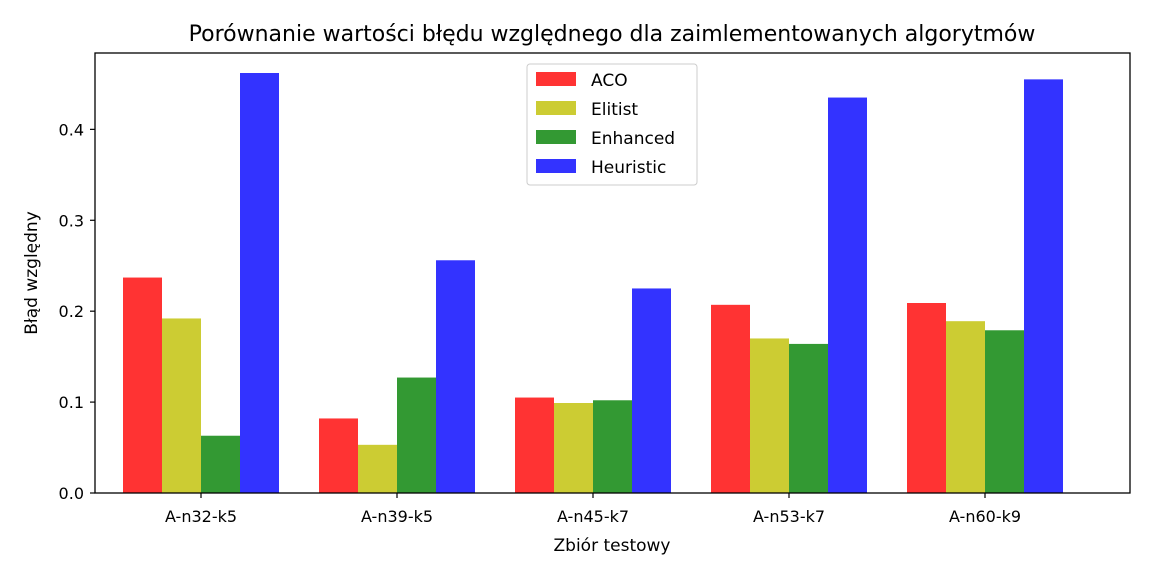  What do you see at coordinates (628, 168) in the screenshot?
I see `legend-label-heuristic: Heuristic` at bounding box center [628, 168].